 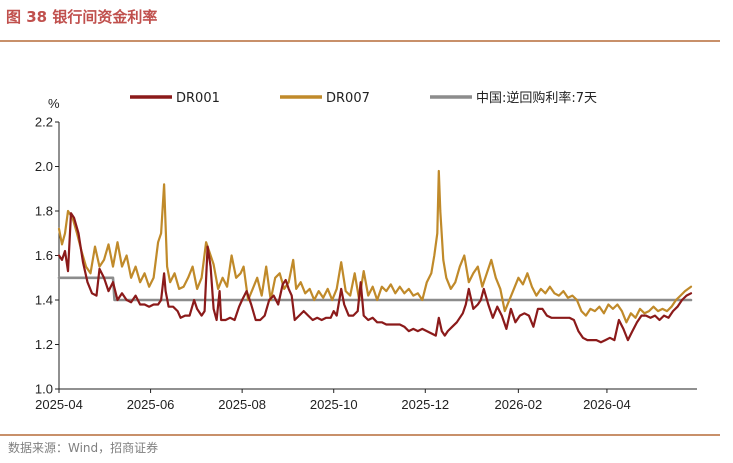 I want to click on x-tick-label: 2025-06, so click(x=151, y=404).